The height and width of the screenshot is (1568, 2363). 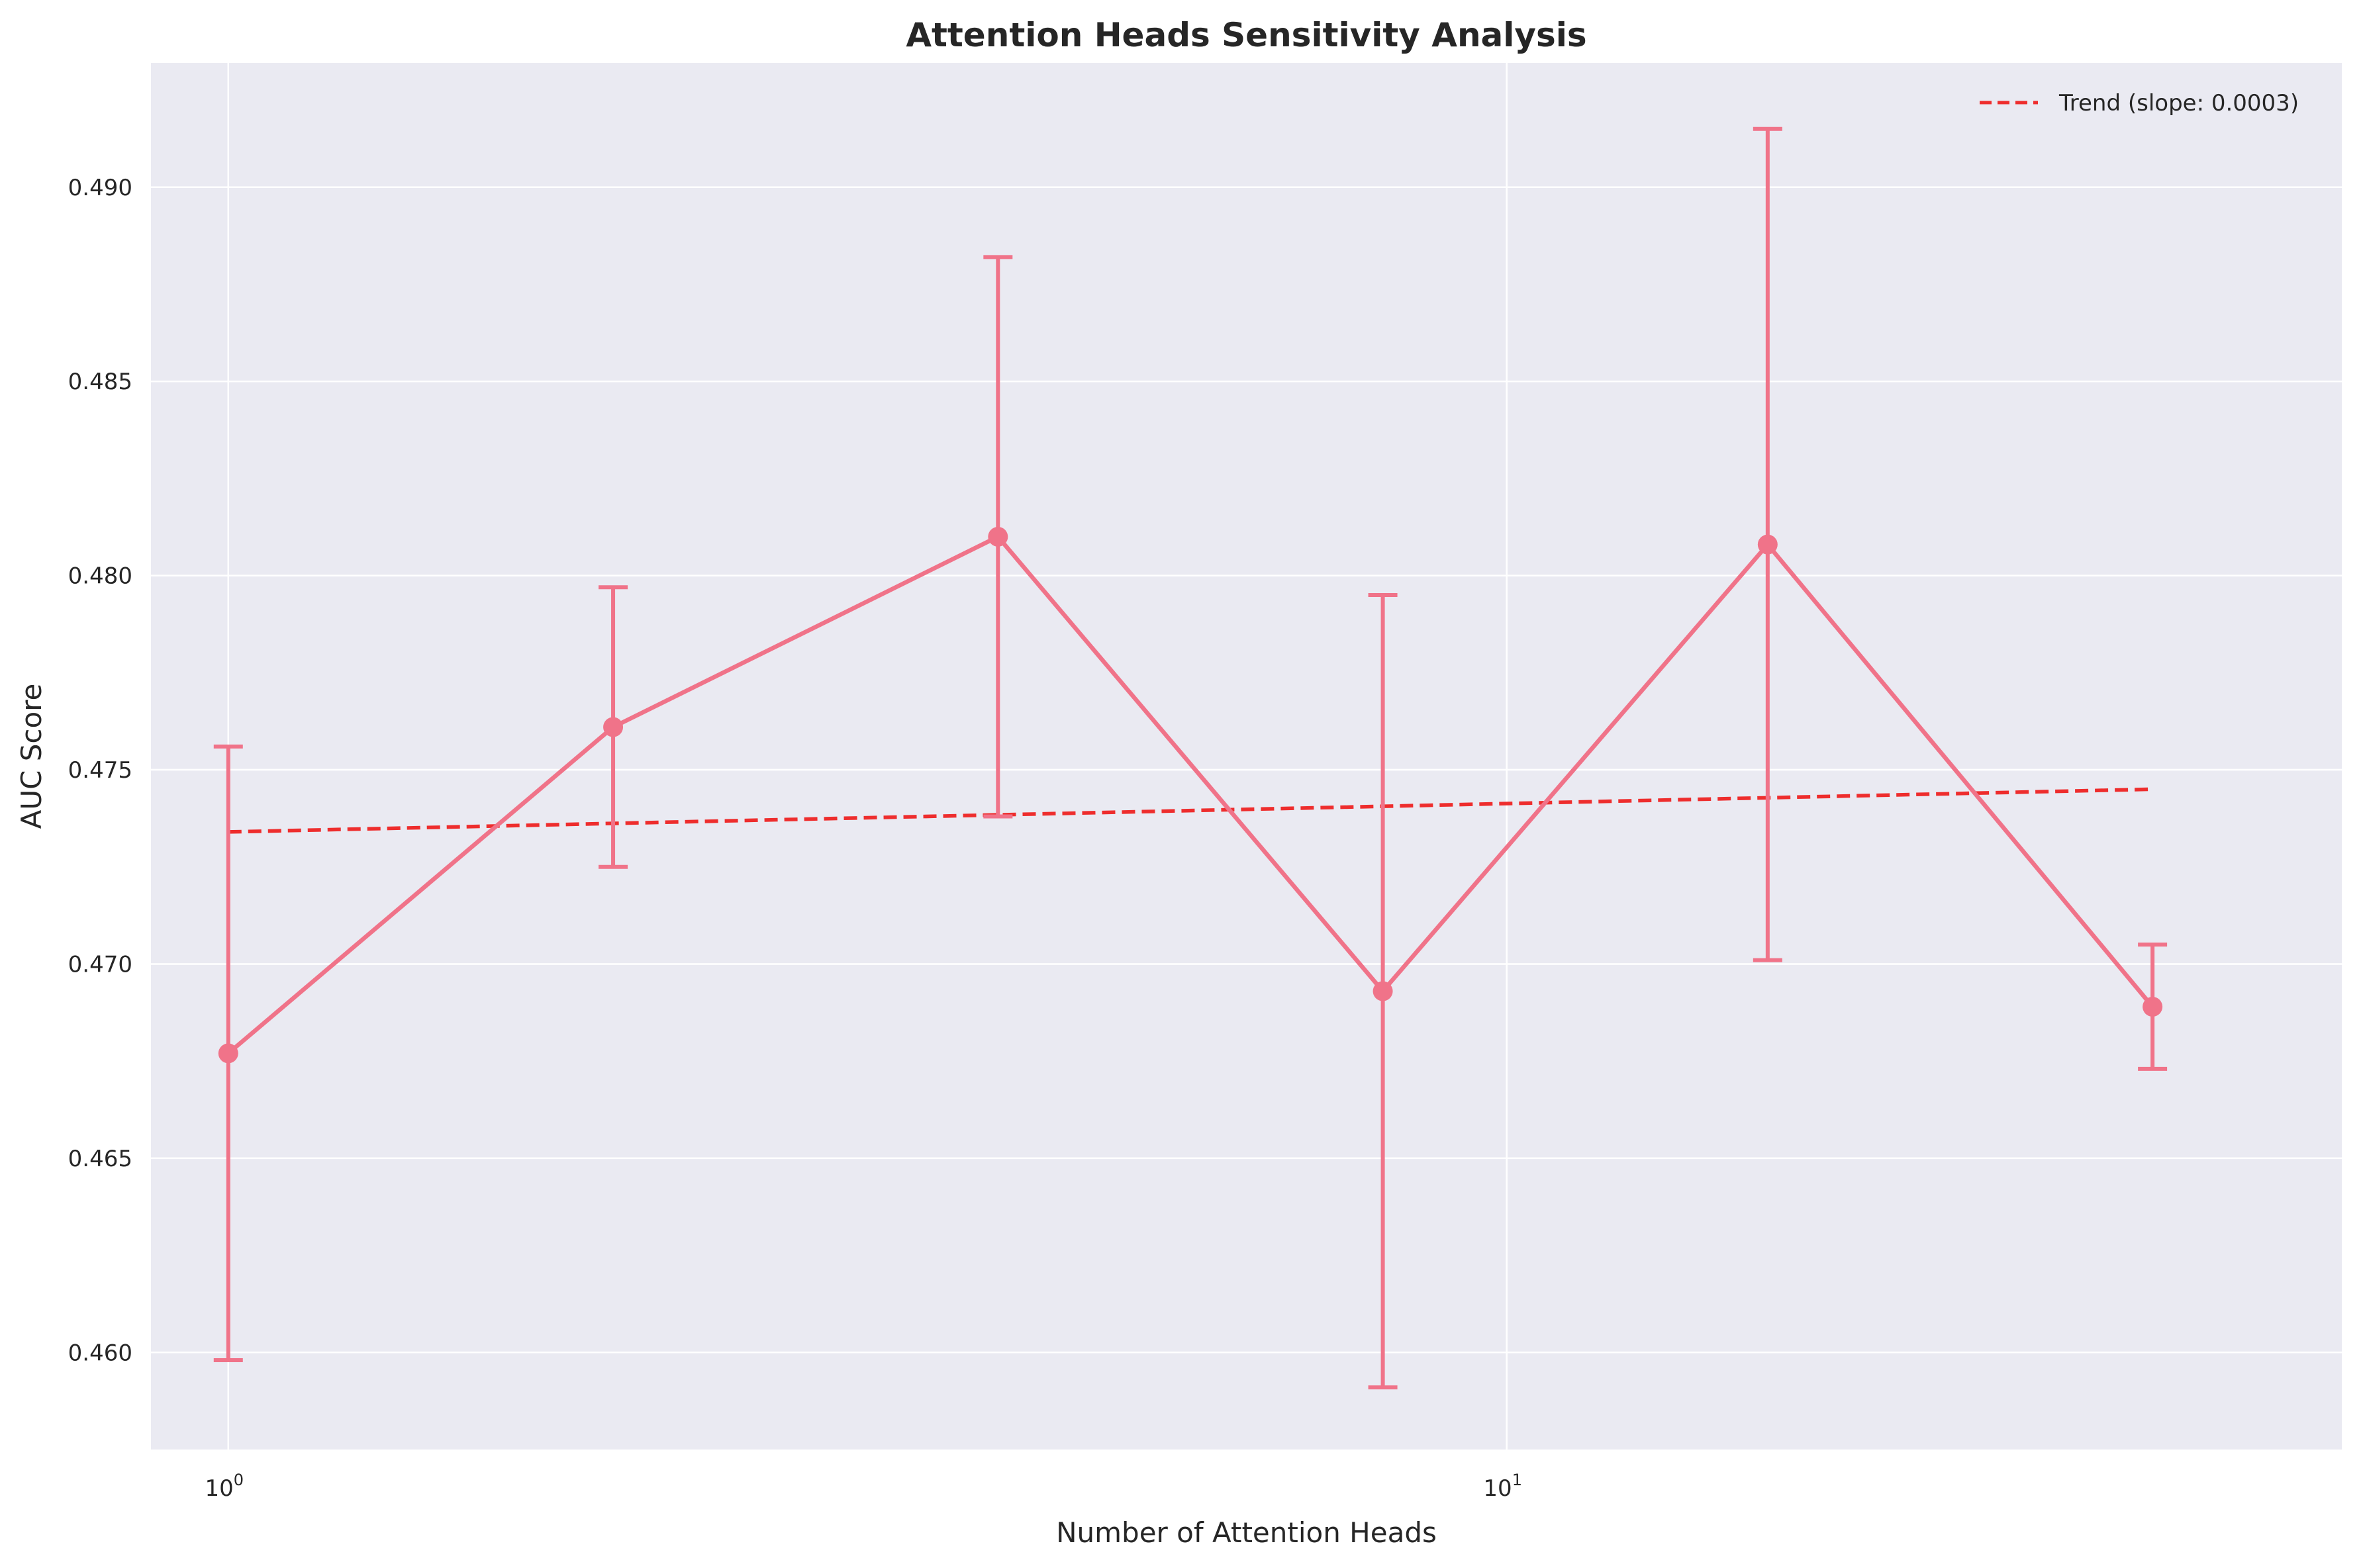 I want to click on legend: Trend (slope: 0.0003), so click(x=2139, y=103).